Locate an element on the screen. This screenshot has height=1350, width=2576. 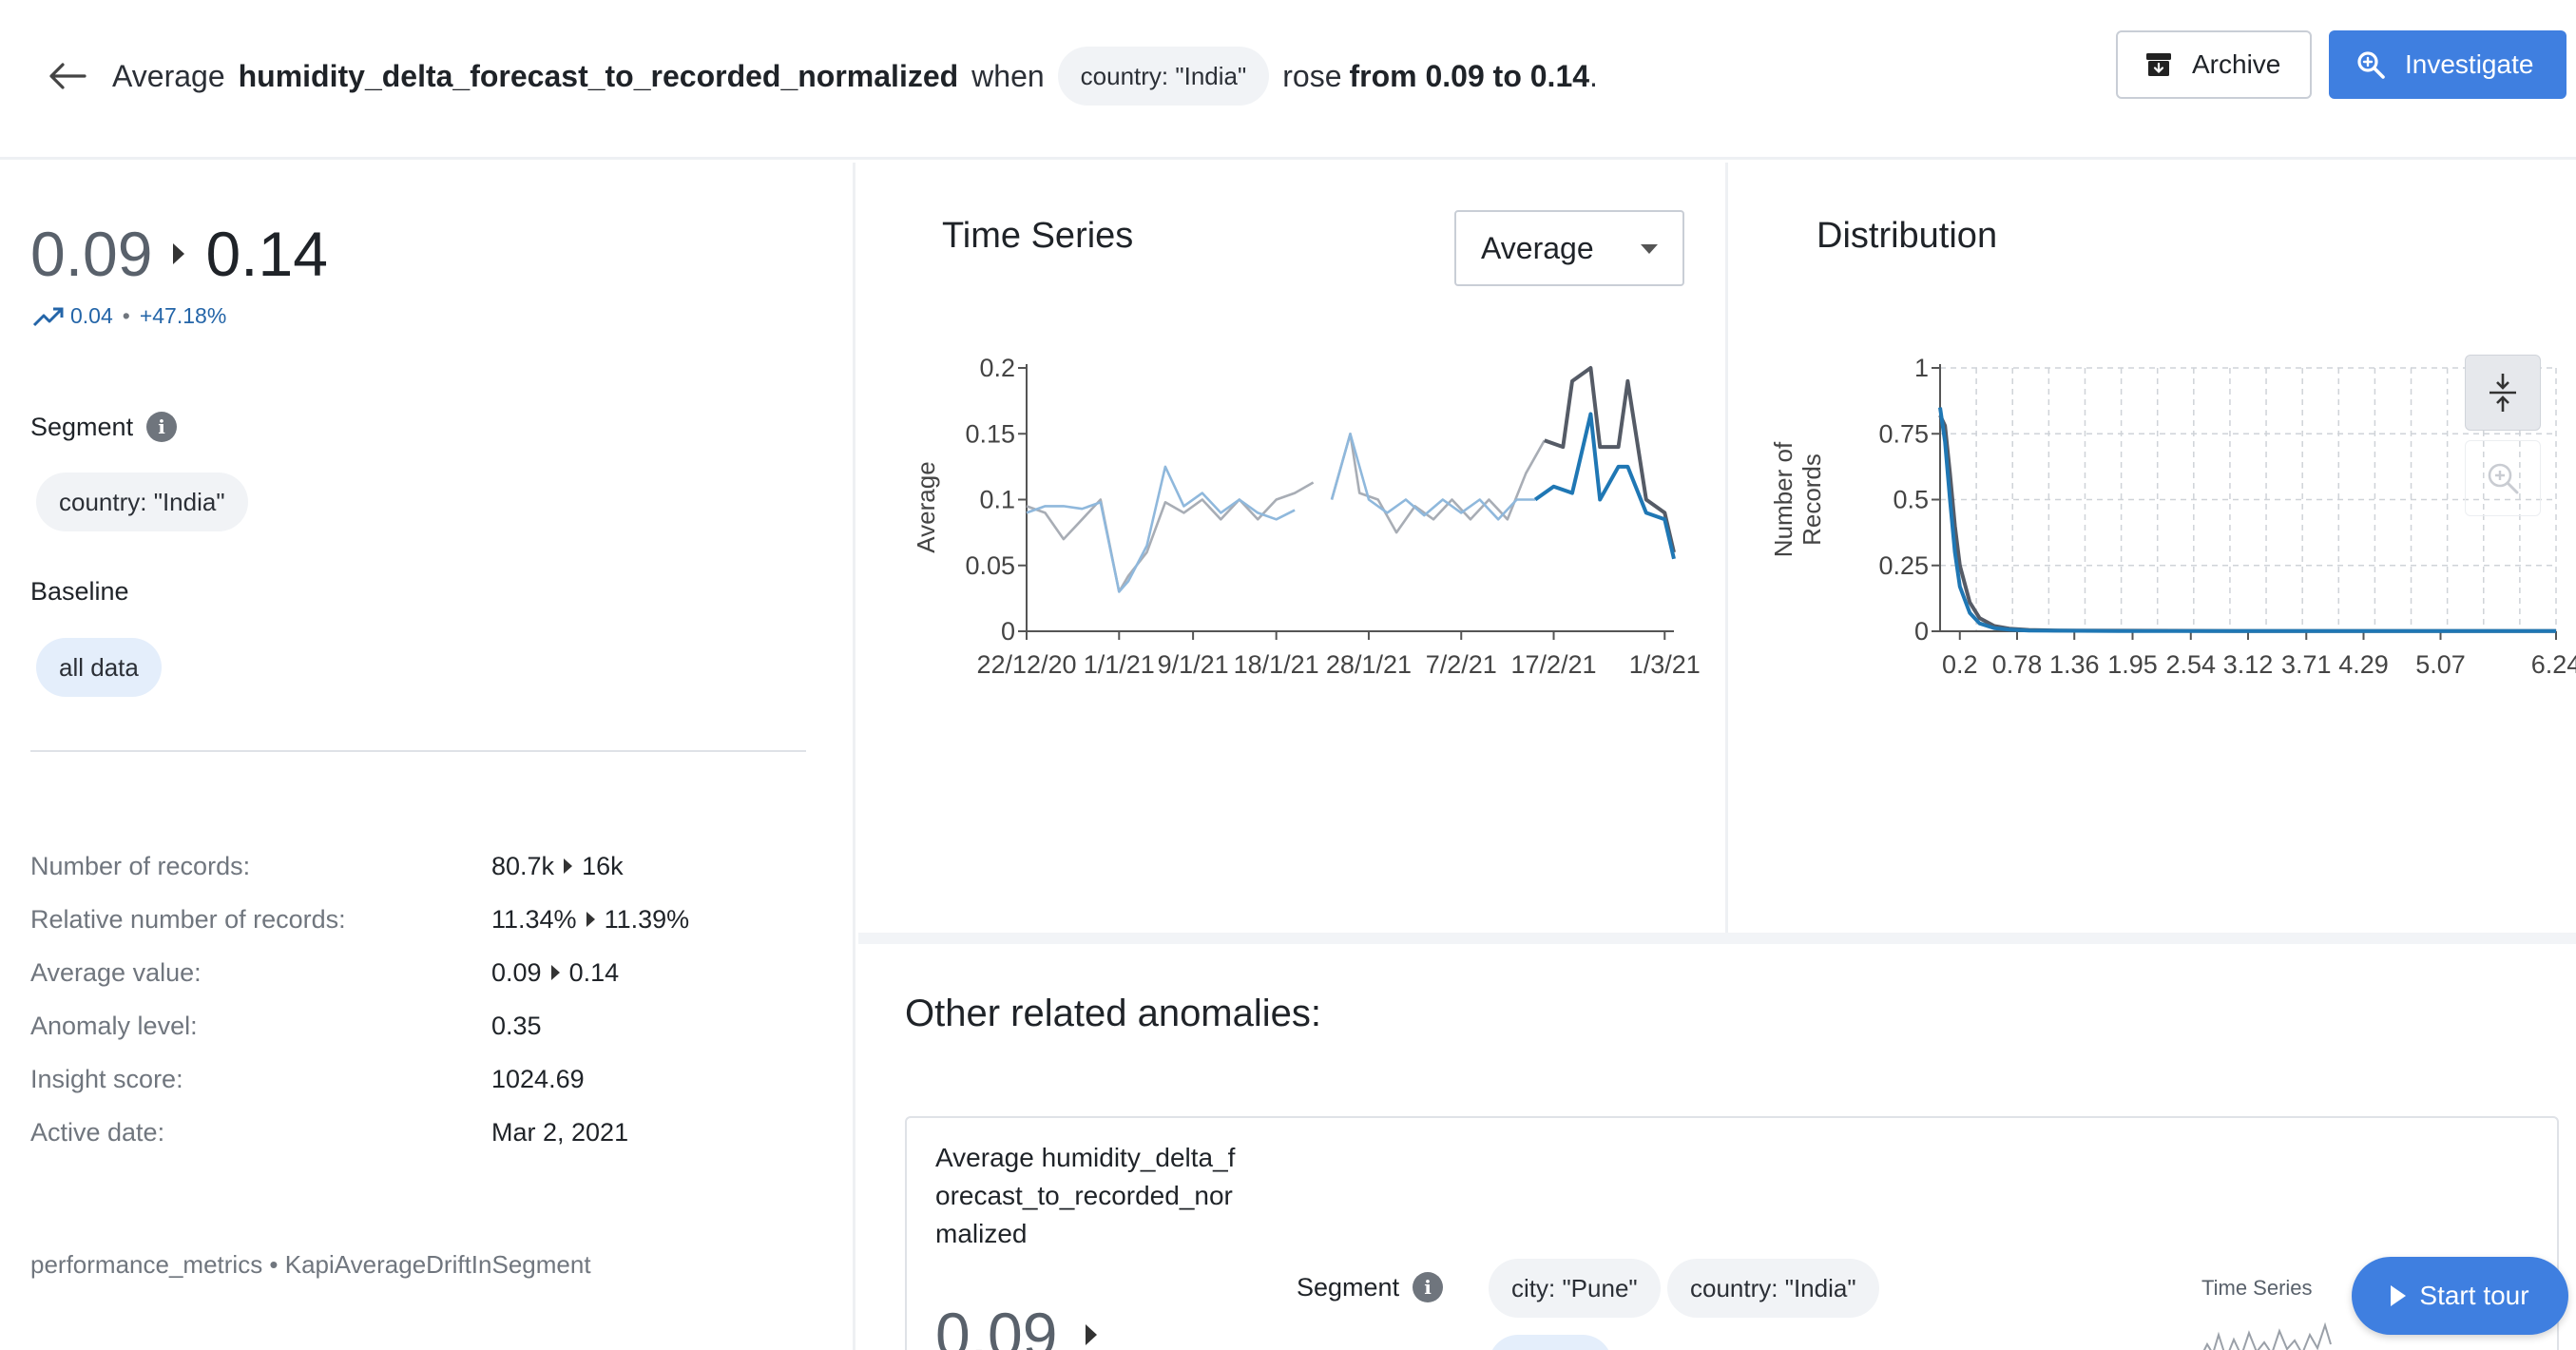
investigate-button: Investigate is located at coordinates (2447, 64).